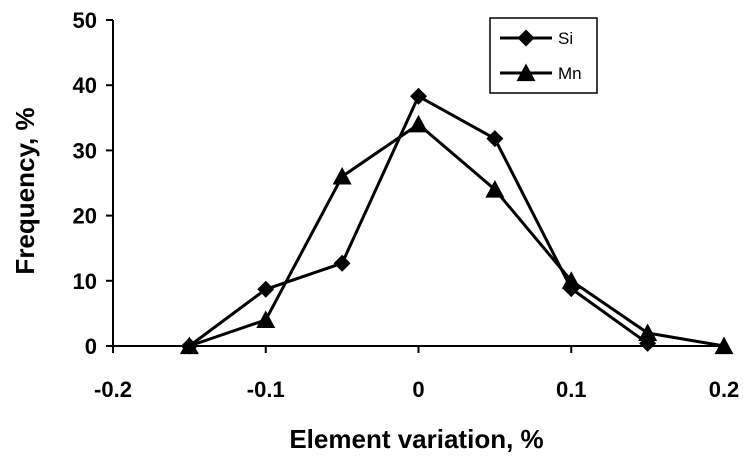  Describe the element at coordinates (526, 38) in the screenshot. I see `legend-marker-si` at that location.